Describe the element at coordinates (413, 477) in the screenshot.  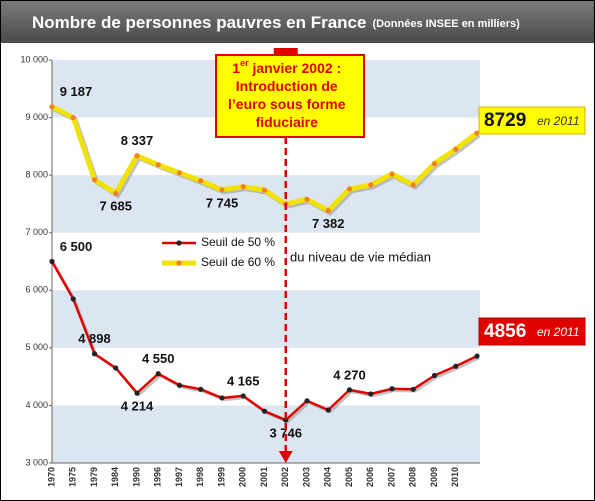
I see `x-tick-label: 2008` at that location.